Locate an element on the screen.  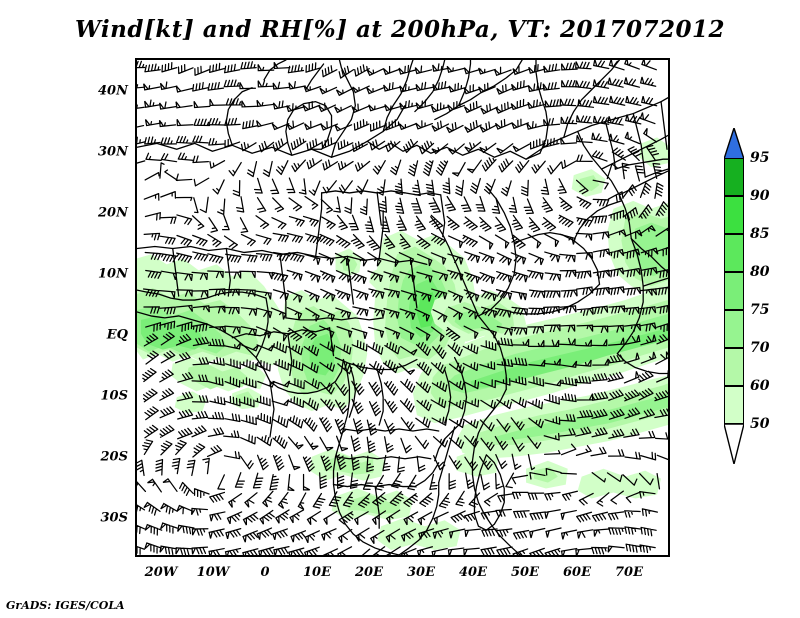
colorbar-under-arrow is located at coordinates (734, 444).